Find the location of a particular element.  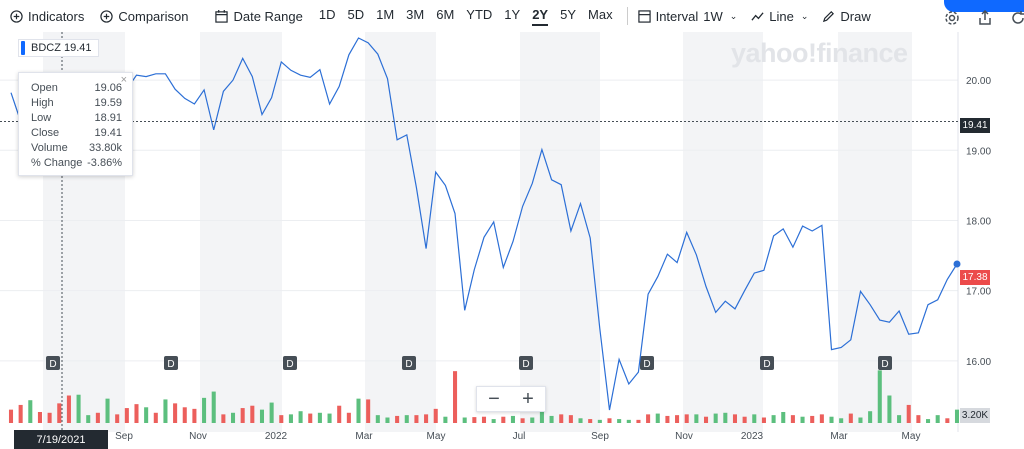

account-pill is located at coordinates (984, 6).